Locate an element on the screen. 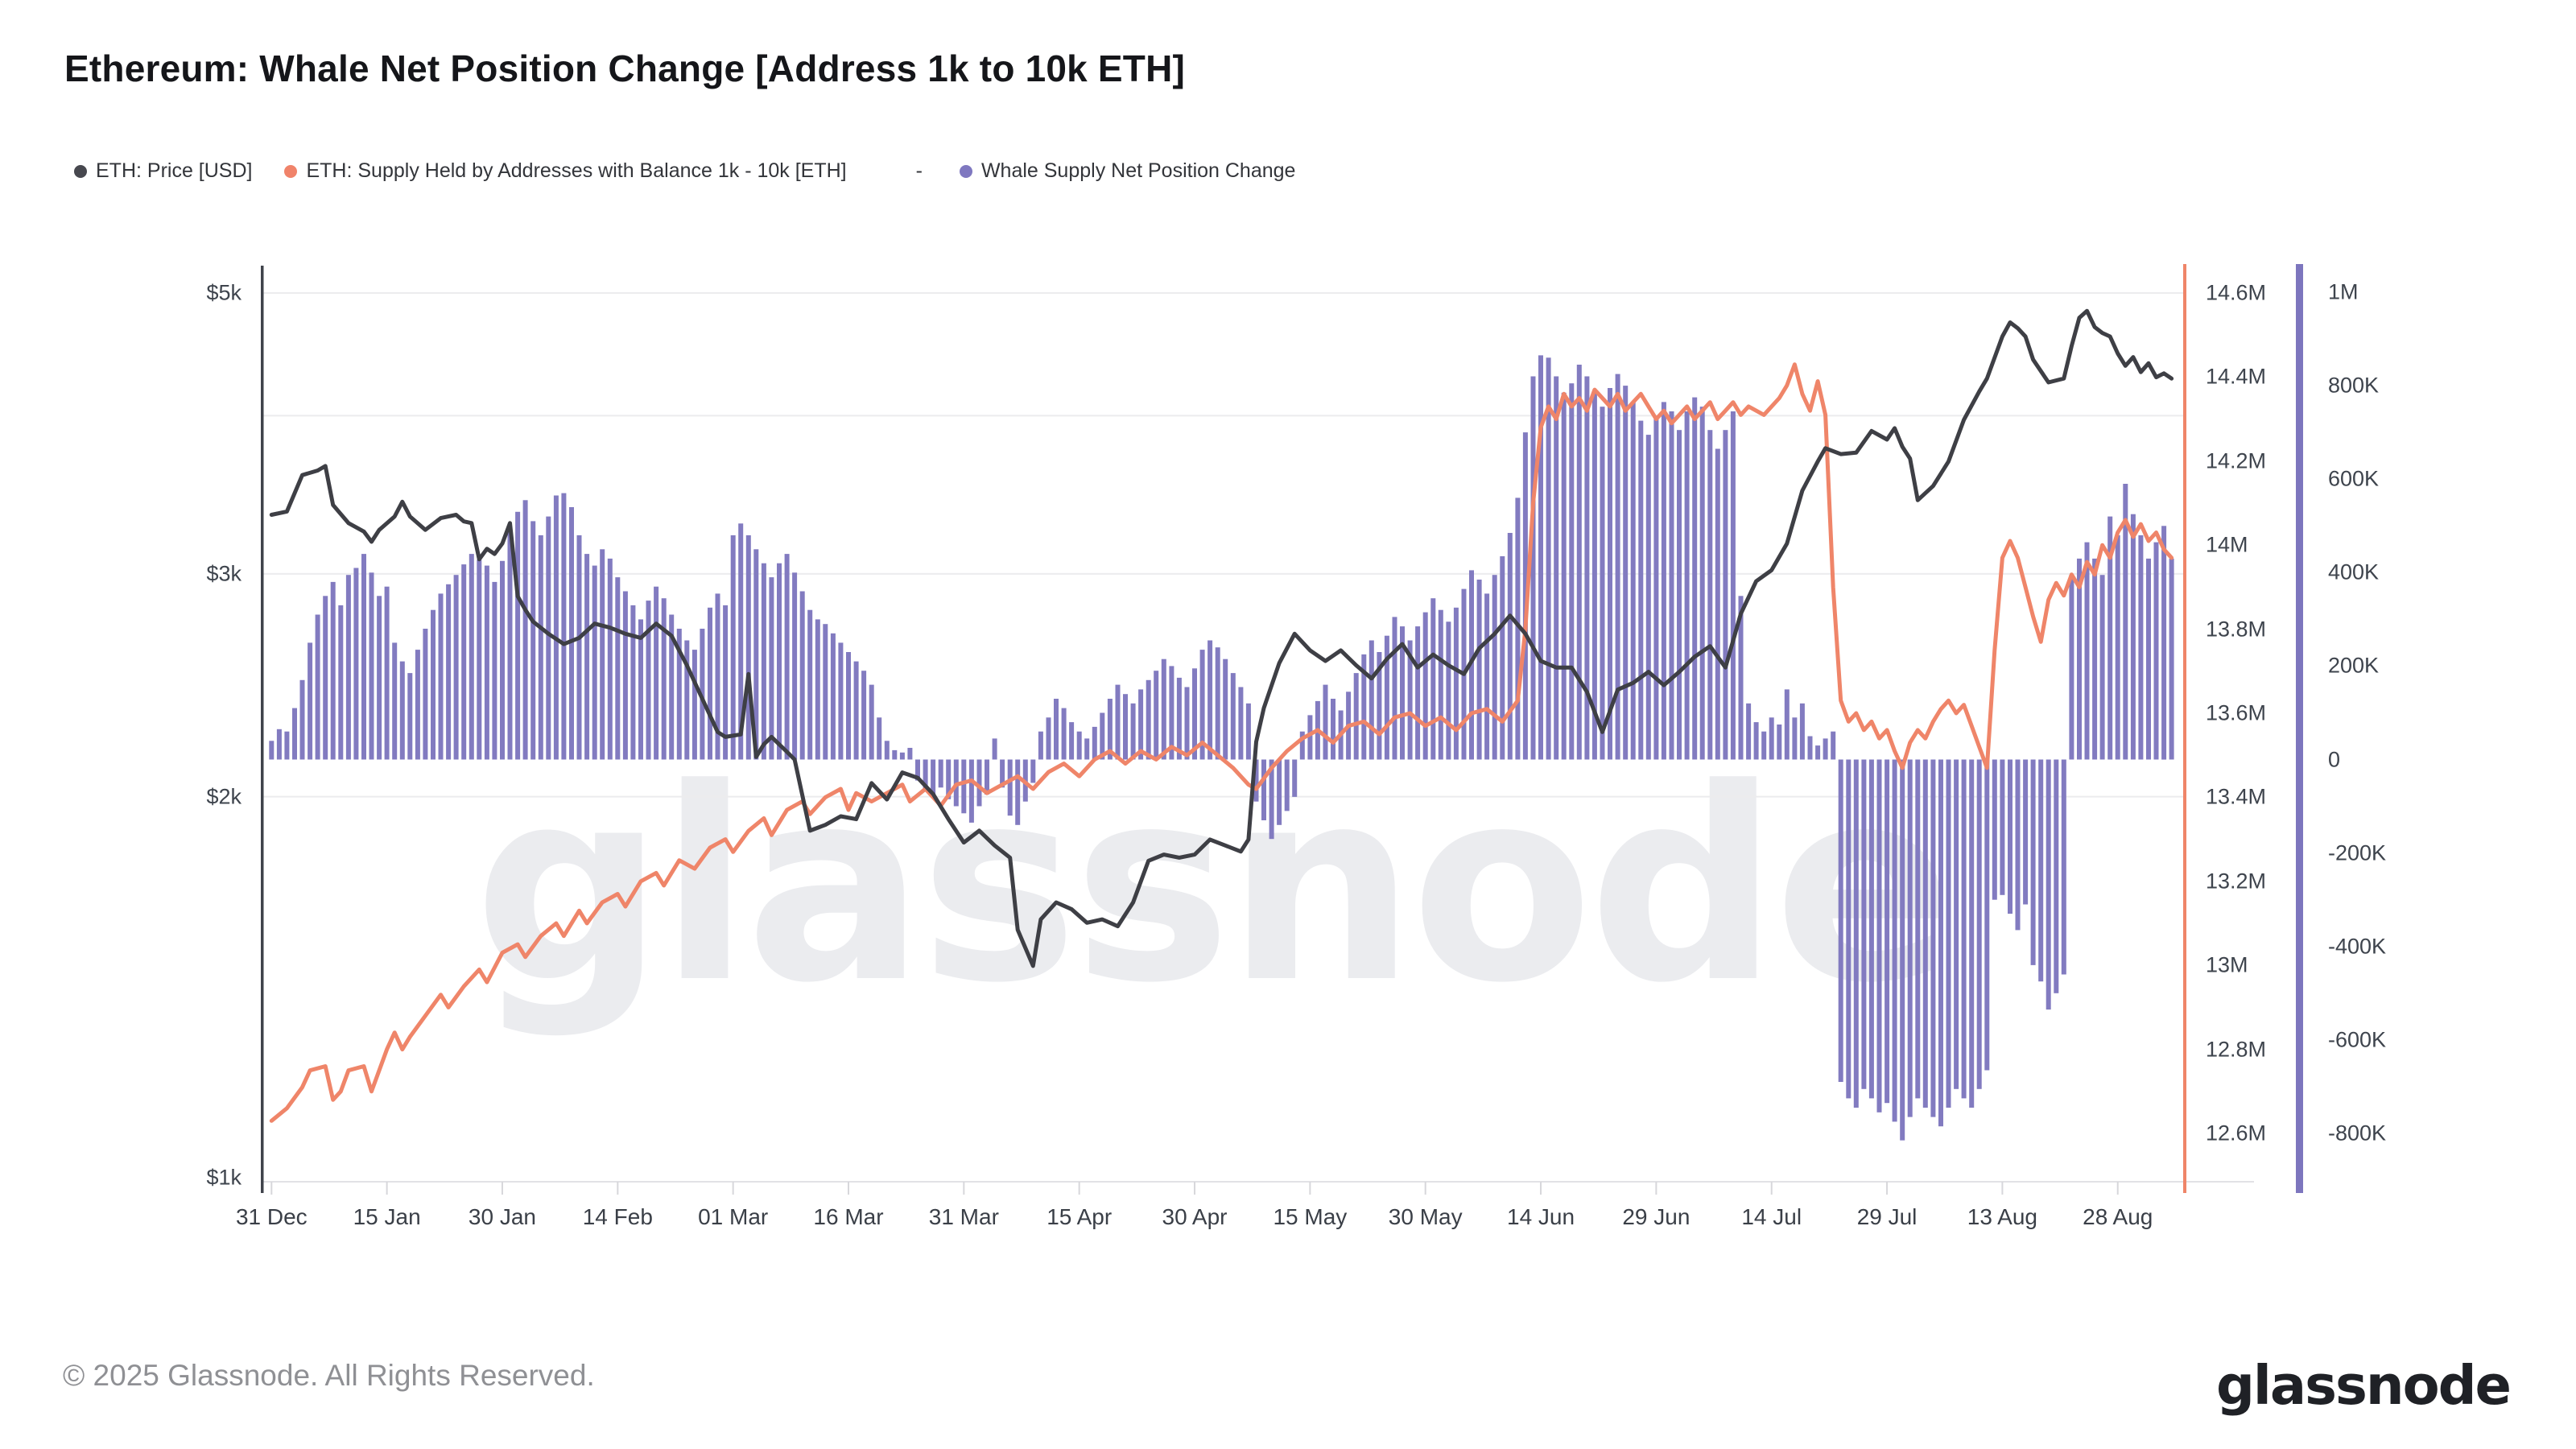 This screenshot has width=2576, height=1449. y-axis-change-tick: 600K is located at coordinates (2354, 478).